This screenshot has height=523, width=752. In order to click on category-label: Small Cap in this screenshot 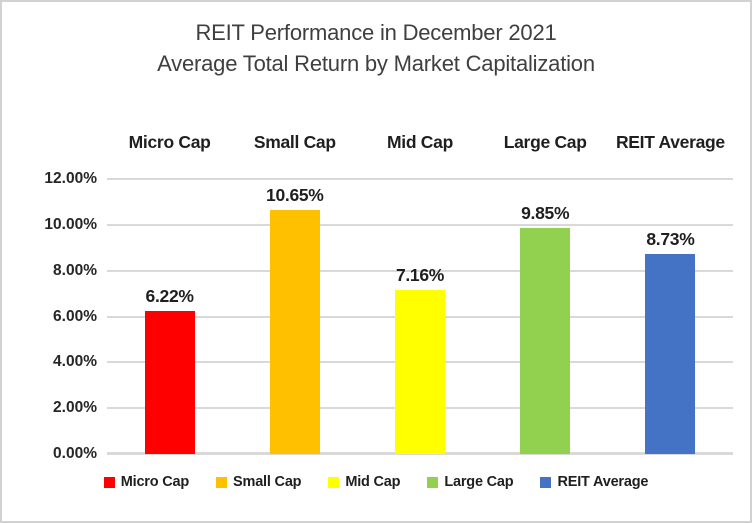, I will do `click(294, 142)`.